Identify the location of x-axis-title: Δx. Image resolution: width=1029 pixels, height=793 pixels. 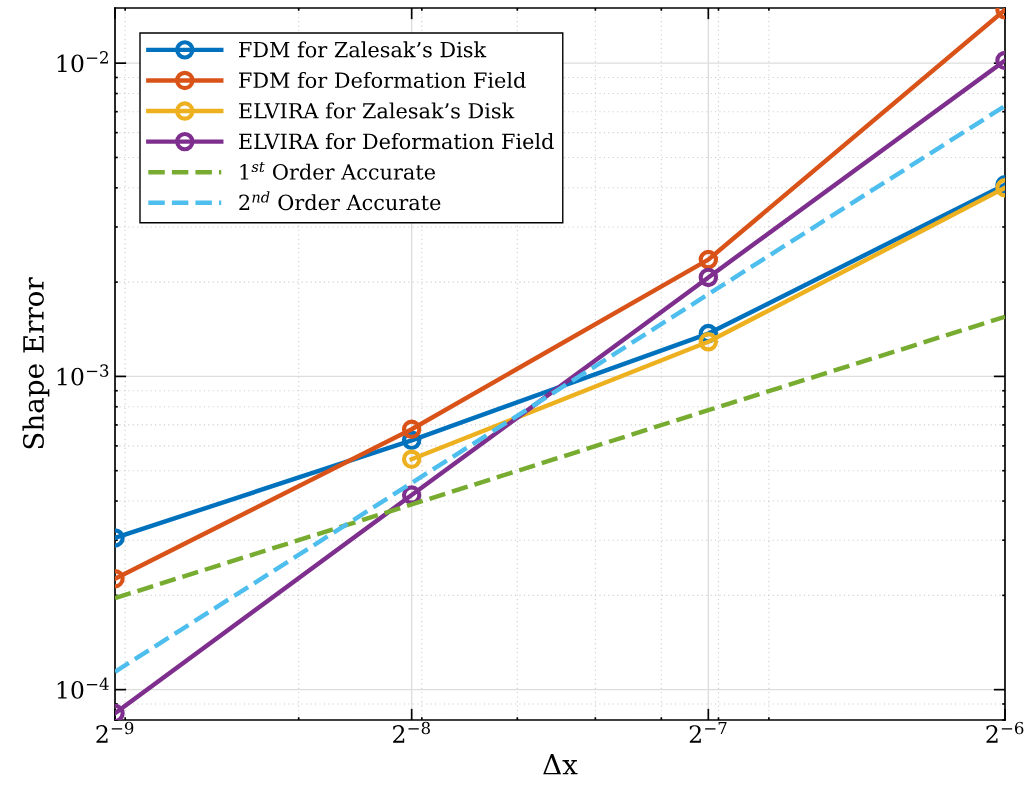
(560, 764).